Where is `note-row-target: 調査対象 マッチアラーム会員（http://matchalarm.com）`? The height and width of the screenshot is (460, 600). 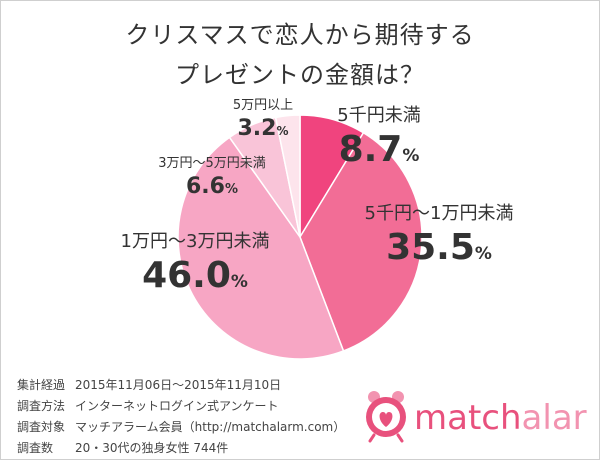
note-row-target: 調査対象 マッチアラーム会員（http://matchalarm.com） is located at coordinates (181, 427).